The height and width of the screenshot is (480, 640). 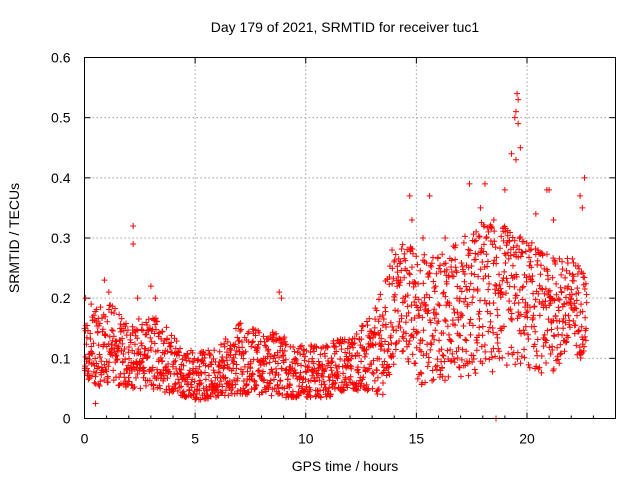 What do you see at coordinates (61, 238) in the screenshot?
I see `y-tick-label: 0.3` at bounding box center [61, 238].